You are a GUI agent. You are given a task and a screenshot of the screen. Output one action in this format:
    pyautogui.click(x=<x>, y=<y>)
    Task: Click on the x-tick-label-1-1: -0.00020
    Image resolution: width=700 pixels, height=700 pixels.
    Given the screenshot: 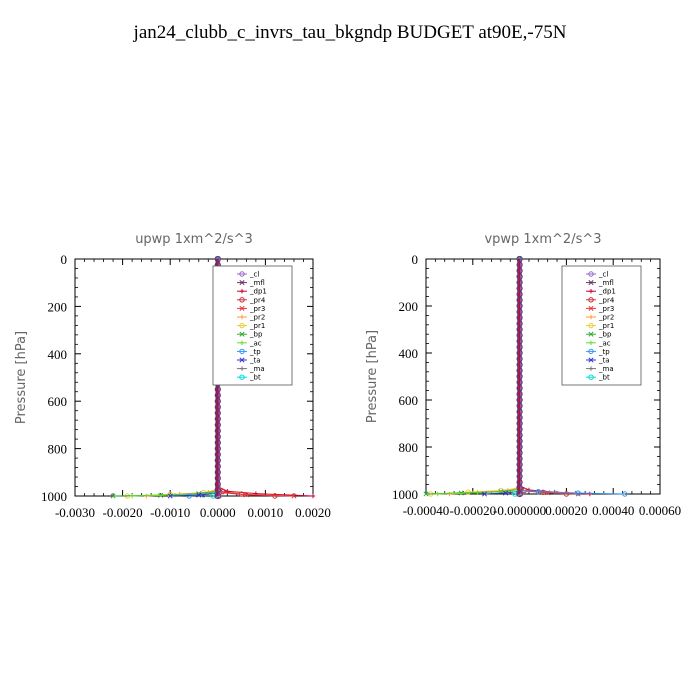 What is the action you would take?
    pyautogui.click(x=473, y=510)
    